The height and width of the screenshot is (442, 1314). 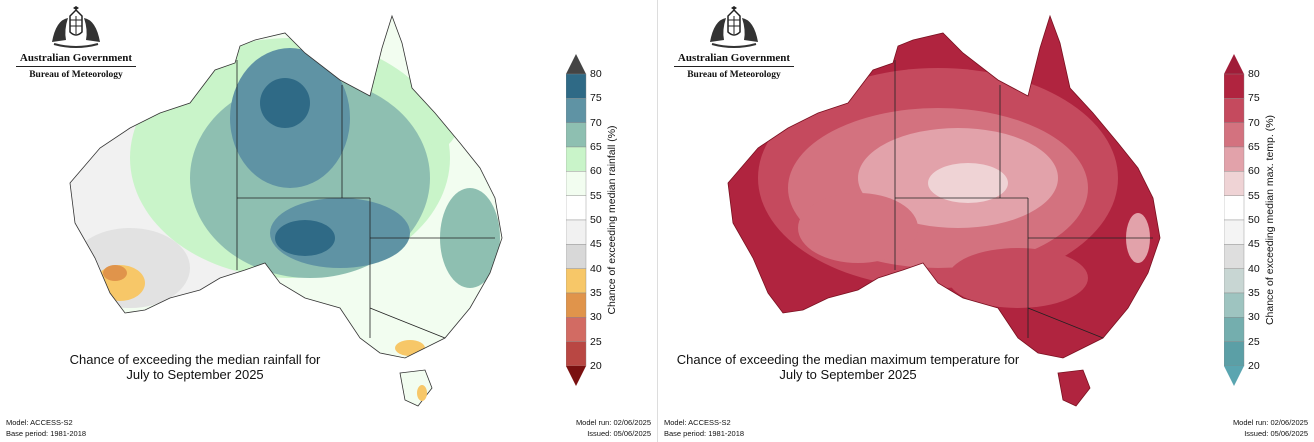 What do you see at coordinates (848, 374) in the screenshot?
I see `temperature-title-line2: July to September 2025` at bounding box center [848, 374].